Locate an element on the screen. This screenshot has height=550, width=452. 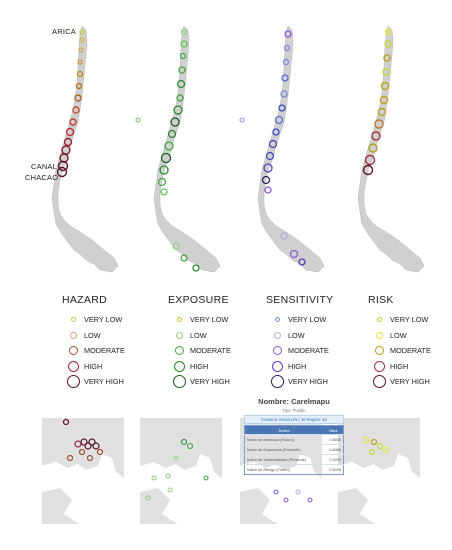
hazard-map-markers is located at coordinates (70, 103).